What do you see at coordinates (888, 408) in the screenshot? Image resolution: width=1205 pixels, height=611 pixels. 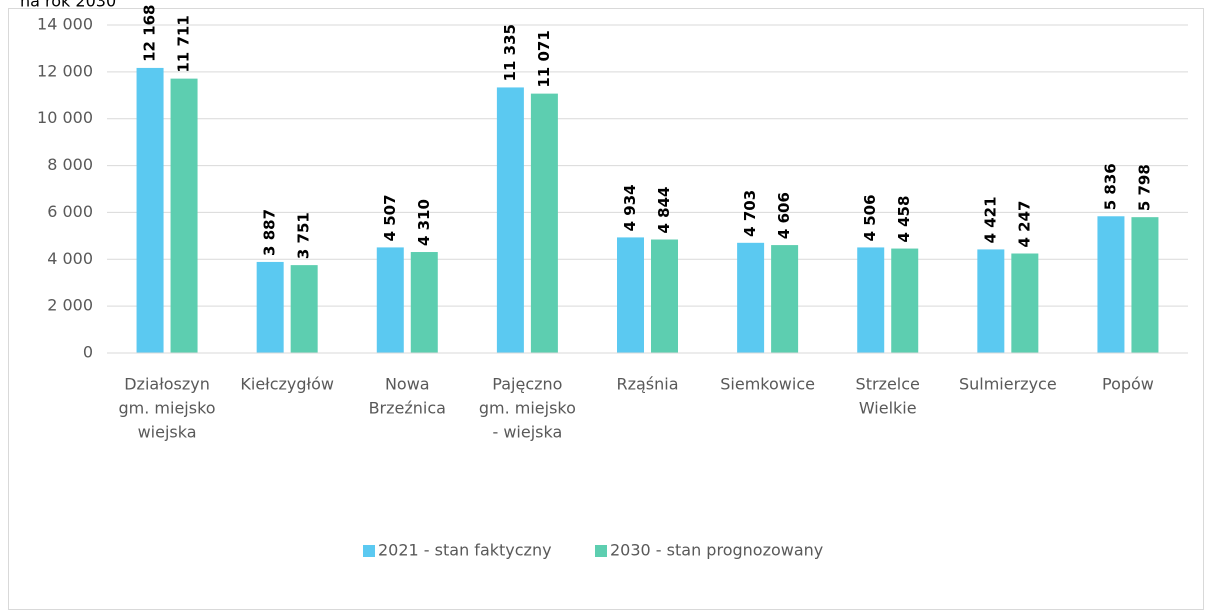 I see `x-tick-label: Wielkie` at bounding box center [888, 408].